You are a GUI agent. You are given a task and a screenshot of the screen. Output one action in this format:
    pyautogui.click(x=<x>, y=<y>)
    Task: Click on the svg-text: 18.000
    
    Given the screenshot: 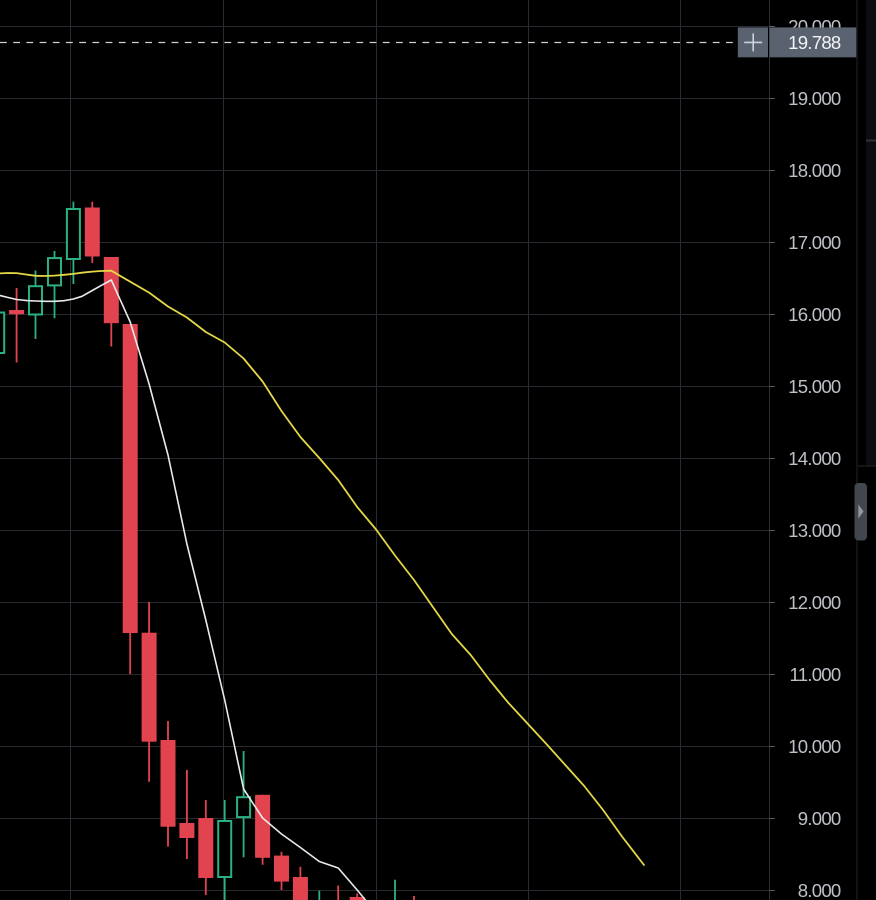 What is the action you would take?
    pyautogui.click(x=814, y=170)
    